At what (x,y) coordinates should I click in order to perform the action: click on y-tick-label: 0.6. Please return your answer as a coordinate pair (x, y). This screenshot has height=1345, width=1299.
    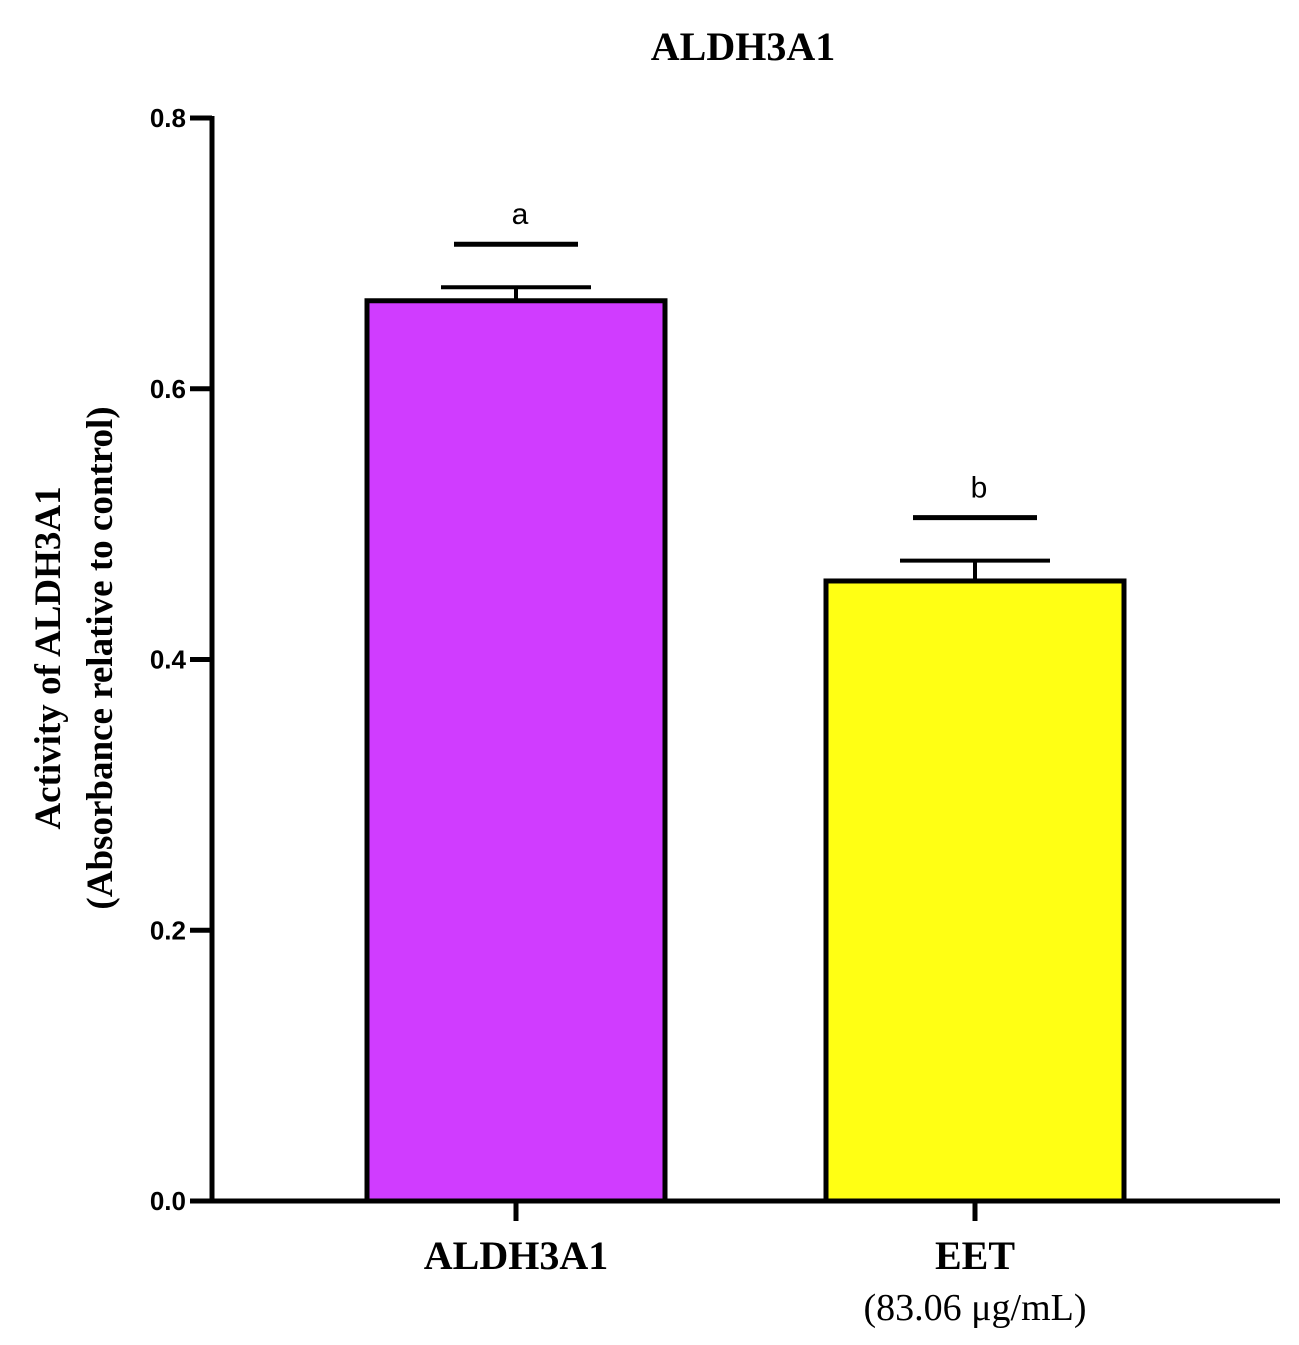
    Looking at the image, I should click on (168, 389).